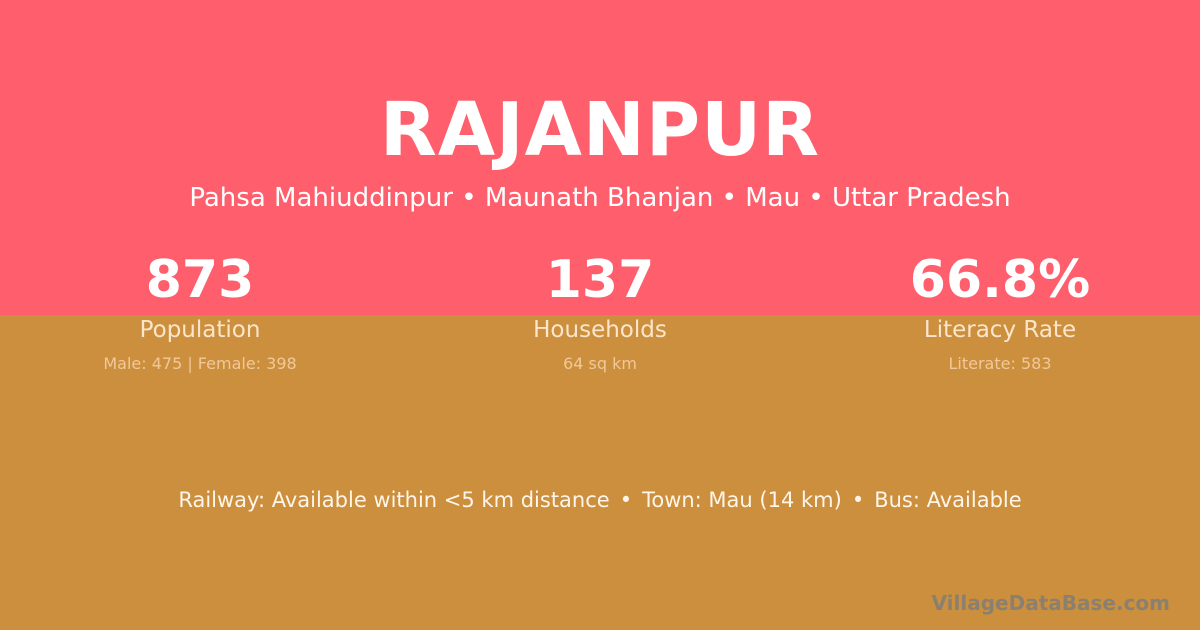 The image size is (1200, 630). What do you see at coordinates (1000, 280) in the screenshot?
I see `stat-value: 66.8%` at bounding box center [1000, 280].